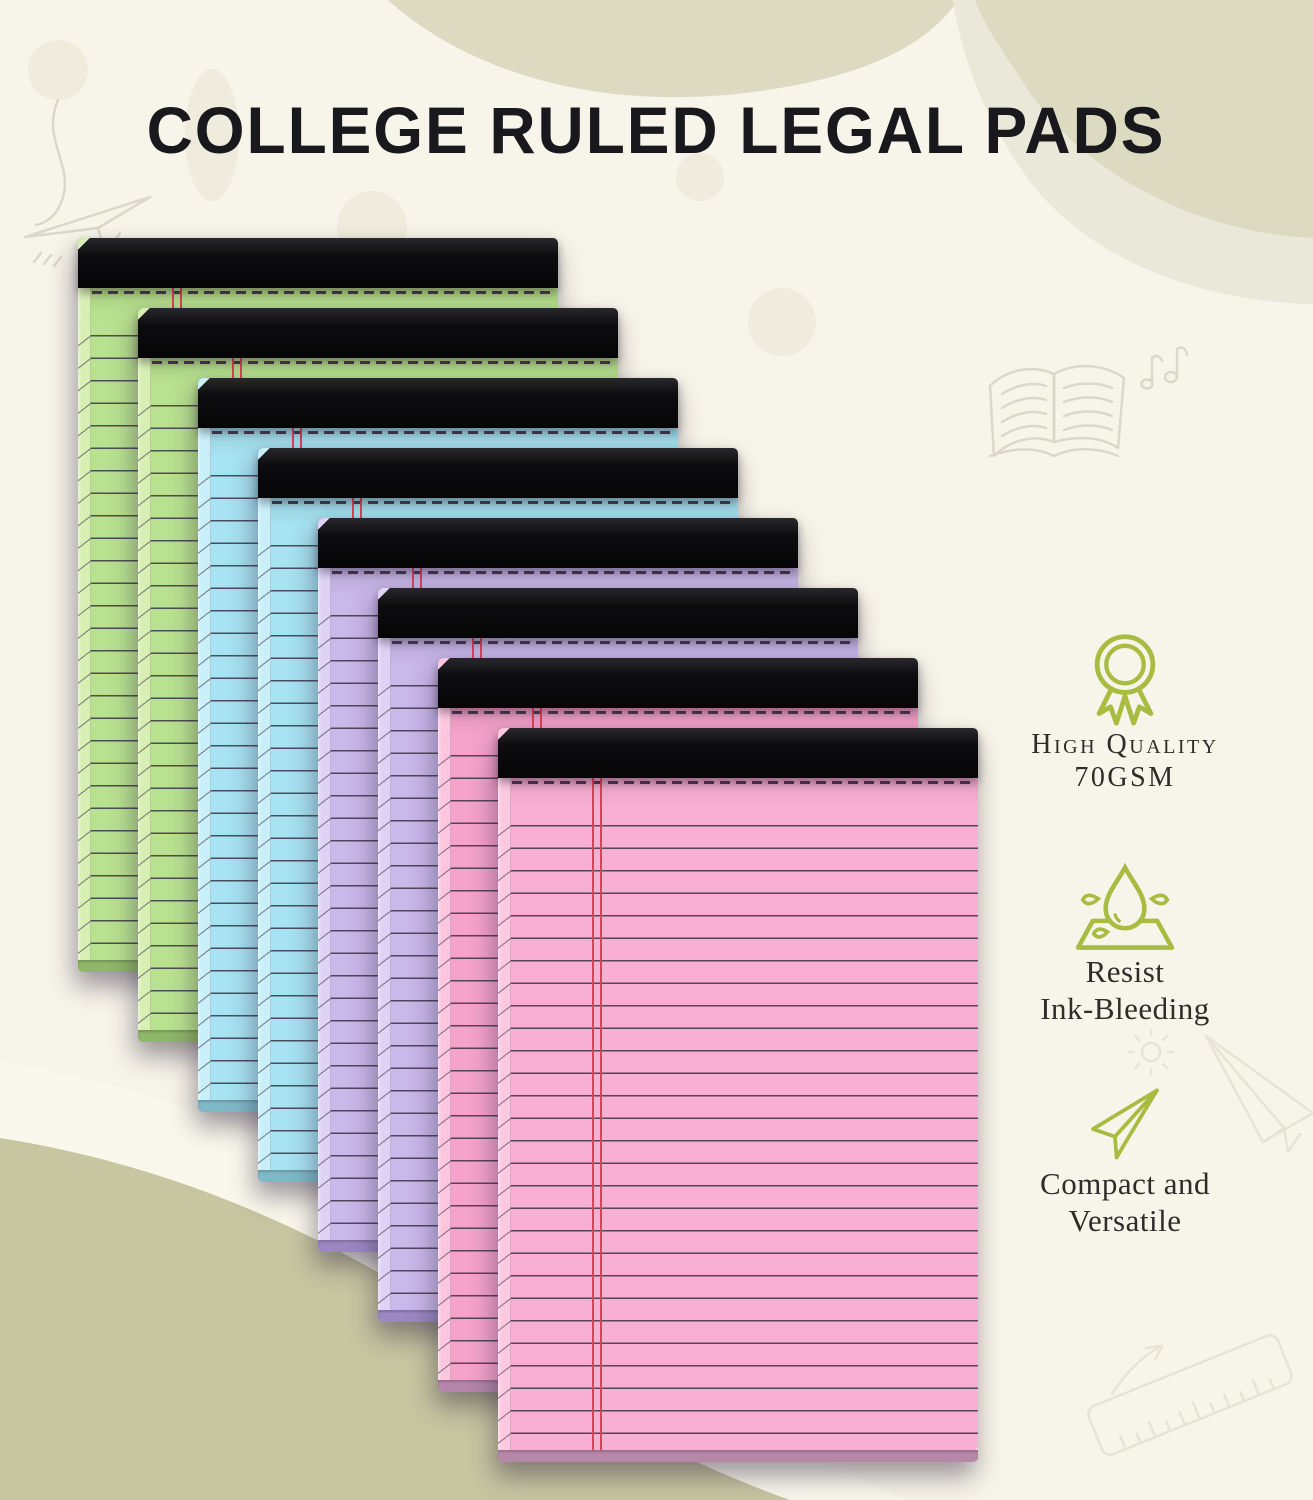 This screenshot has width=1313, height=1500. What do you see at coordinates (597, 1114) in the screenshot?
I see `pad-margin-line` at bounding box center [597, 1114].